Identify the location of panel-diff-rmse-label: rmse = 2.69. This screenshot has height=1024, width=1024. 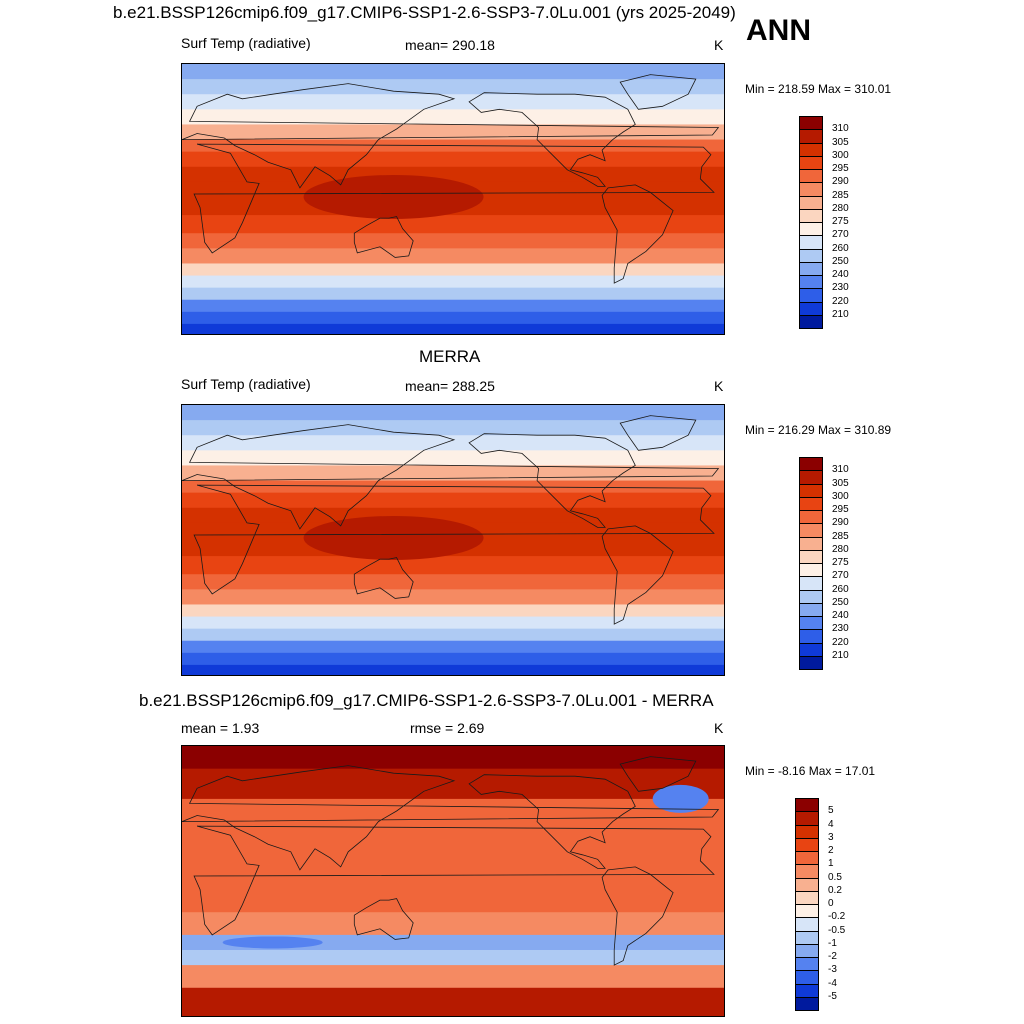
(447, 728).